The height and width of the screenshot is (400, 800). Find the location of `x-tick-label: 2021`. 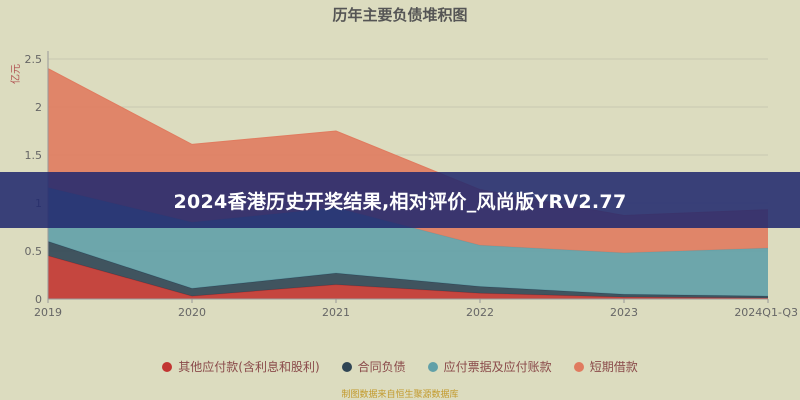

x-tick-label: 2021 is located at coordinates (336, 312).